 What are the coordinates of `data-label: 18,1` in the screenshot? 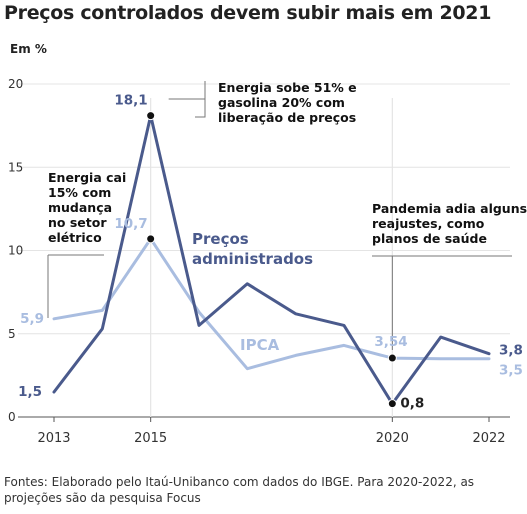 It's located at (130, 101).